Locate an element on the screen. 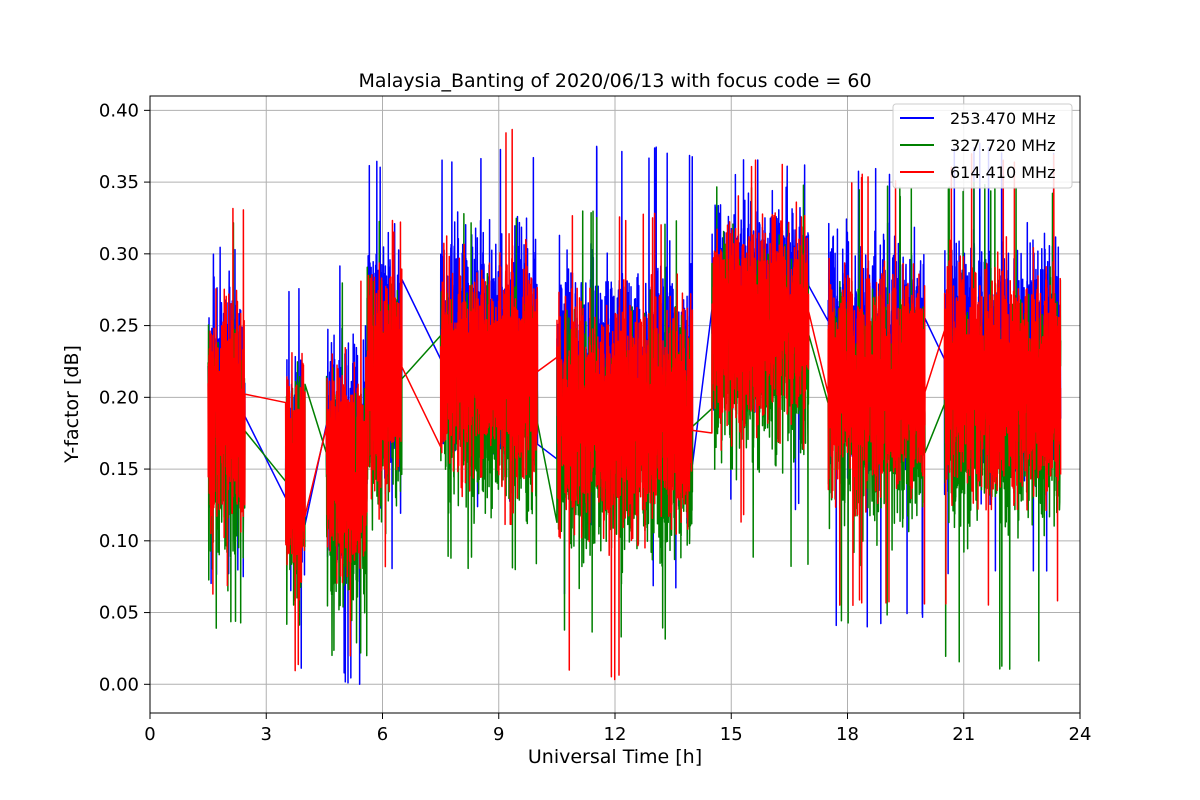  x-tick-label: 6 is located at coordinates (382, 734).